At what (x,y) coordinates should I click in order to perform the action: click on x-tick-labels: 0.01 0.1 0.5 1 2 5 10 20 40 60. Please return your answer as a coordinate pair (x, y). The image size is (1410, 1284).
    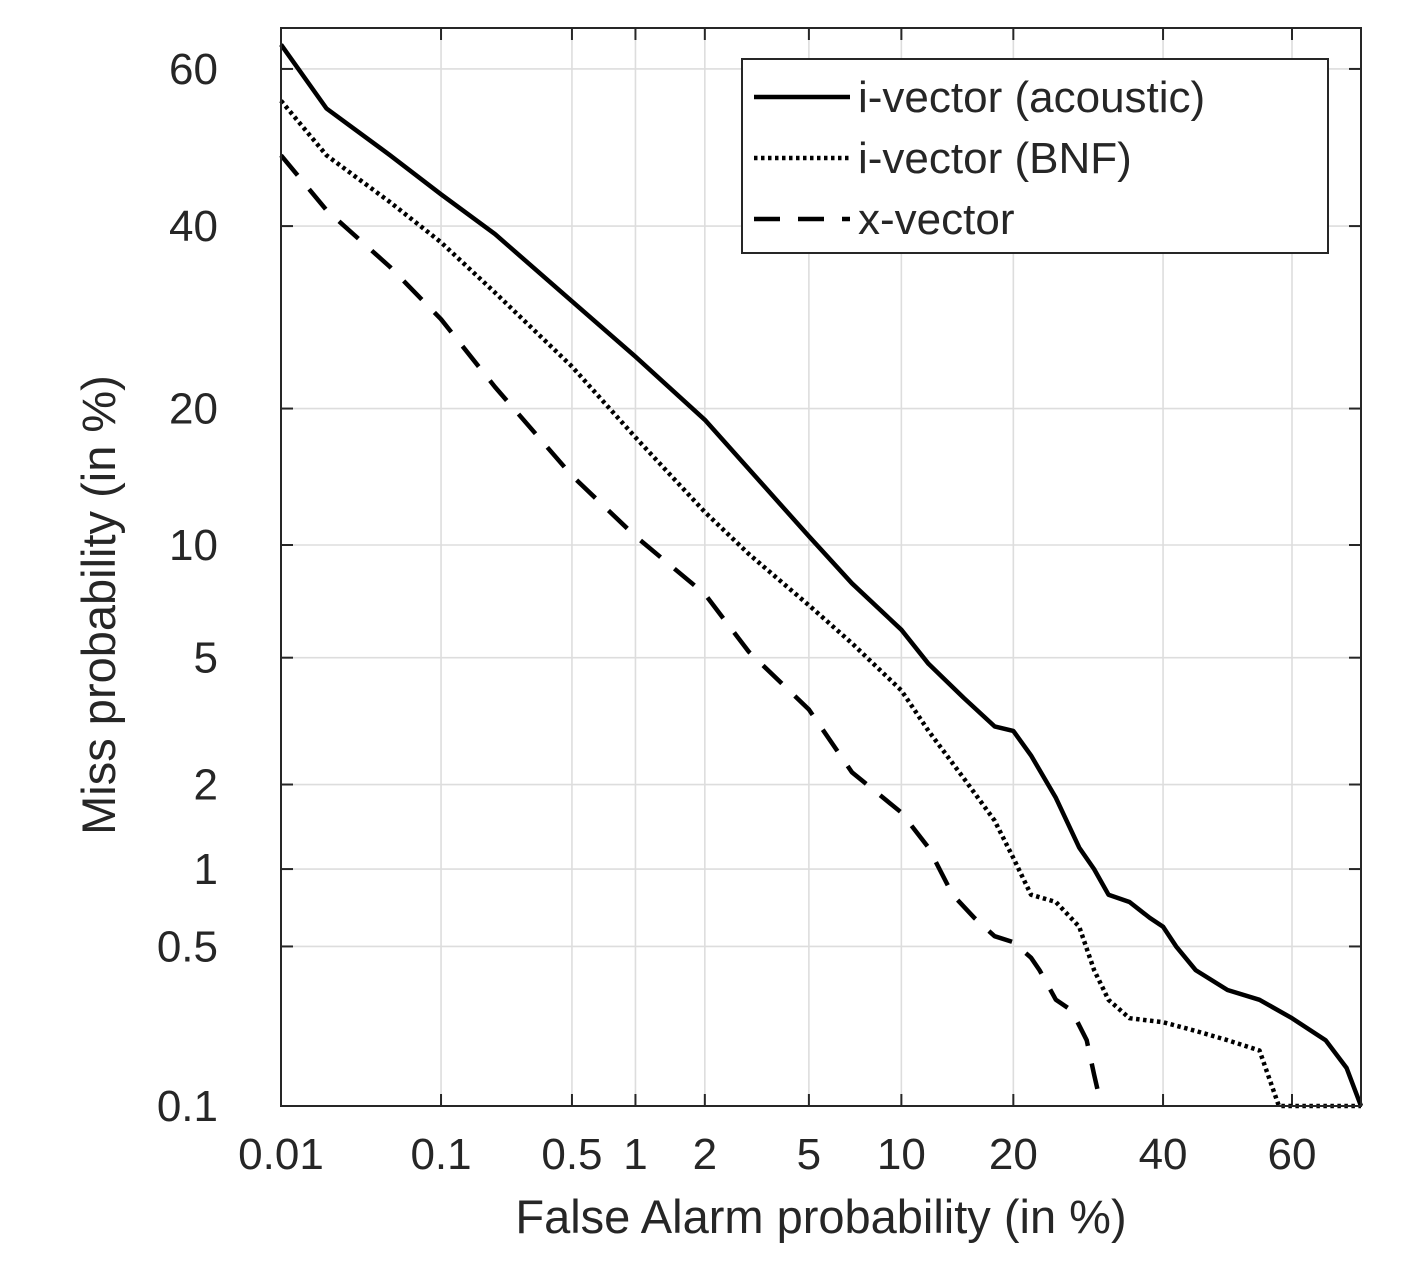
    Looking at the image, I should click on (777, 1154).